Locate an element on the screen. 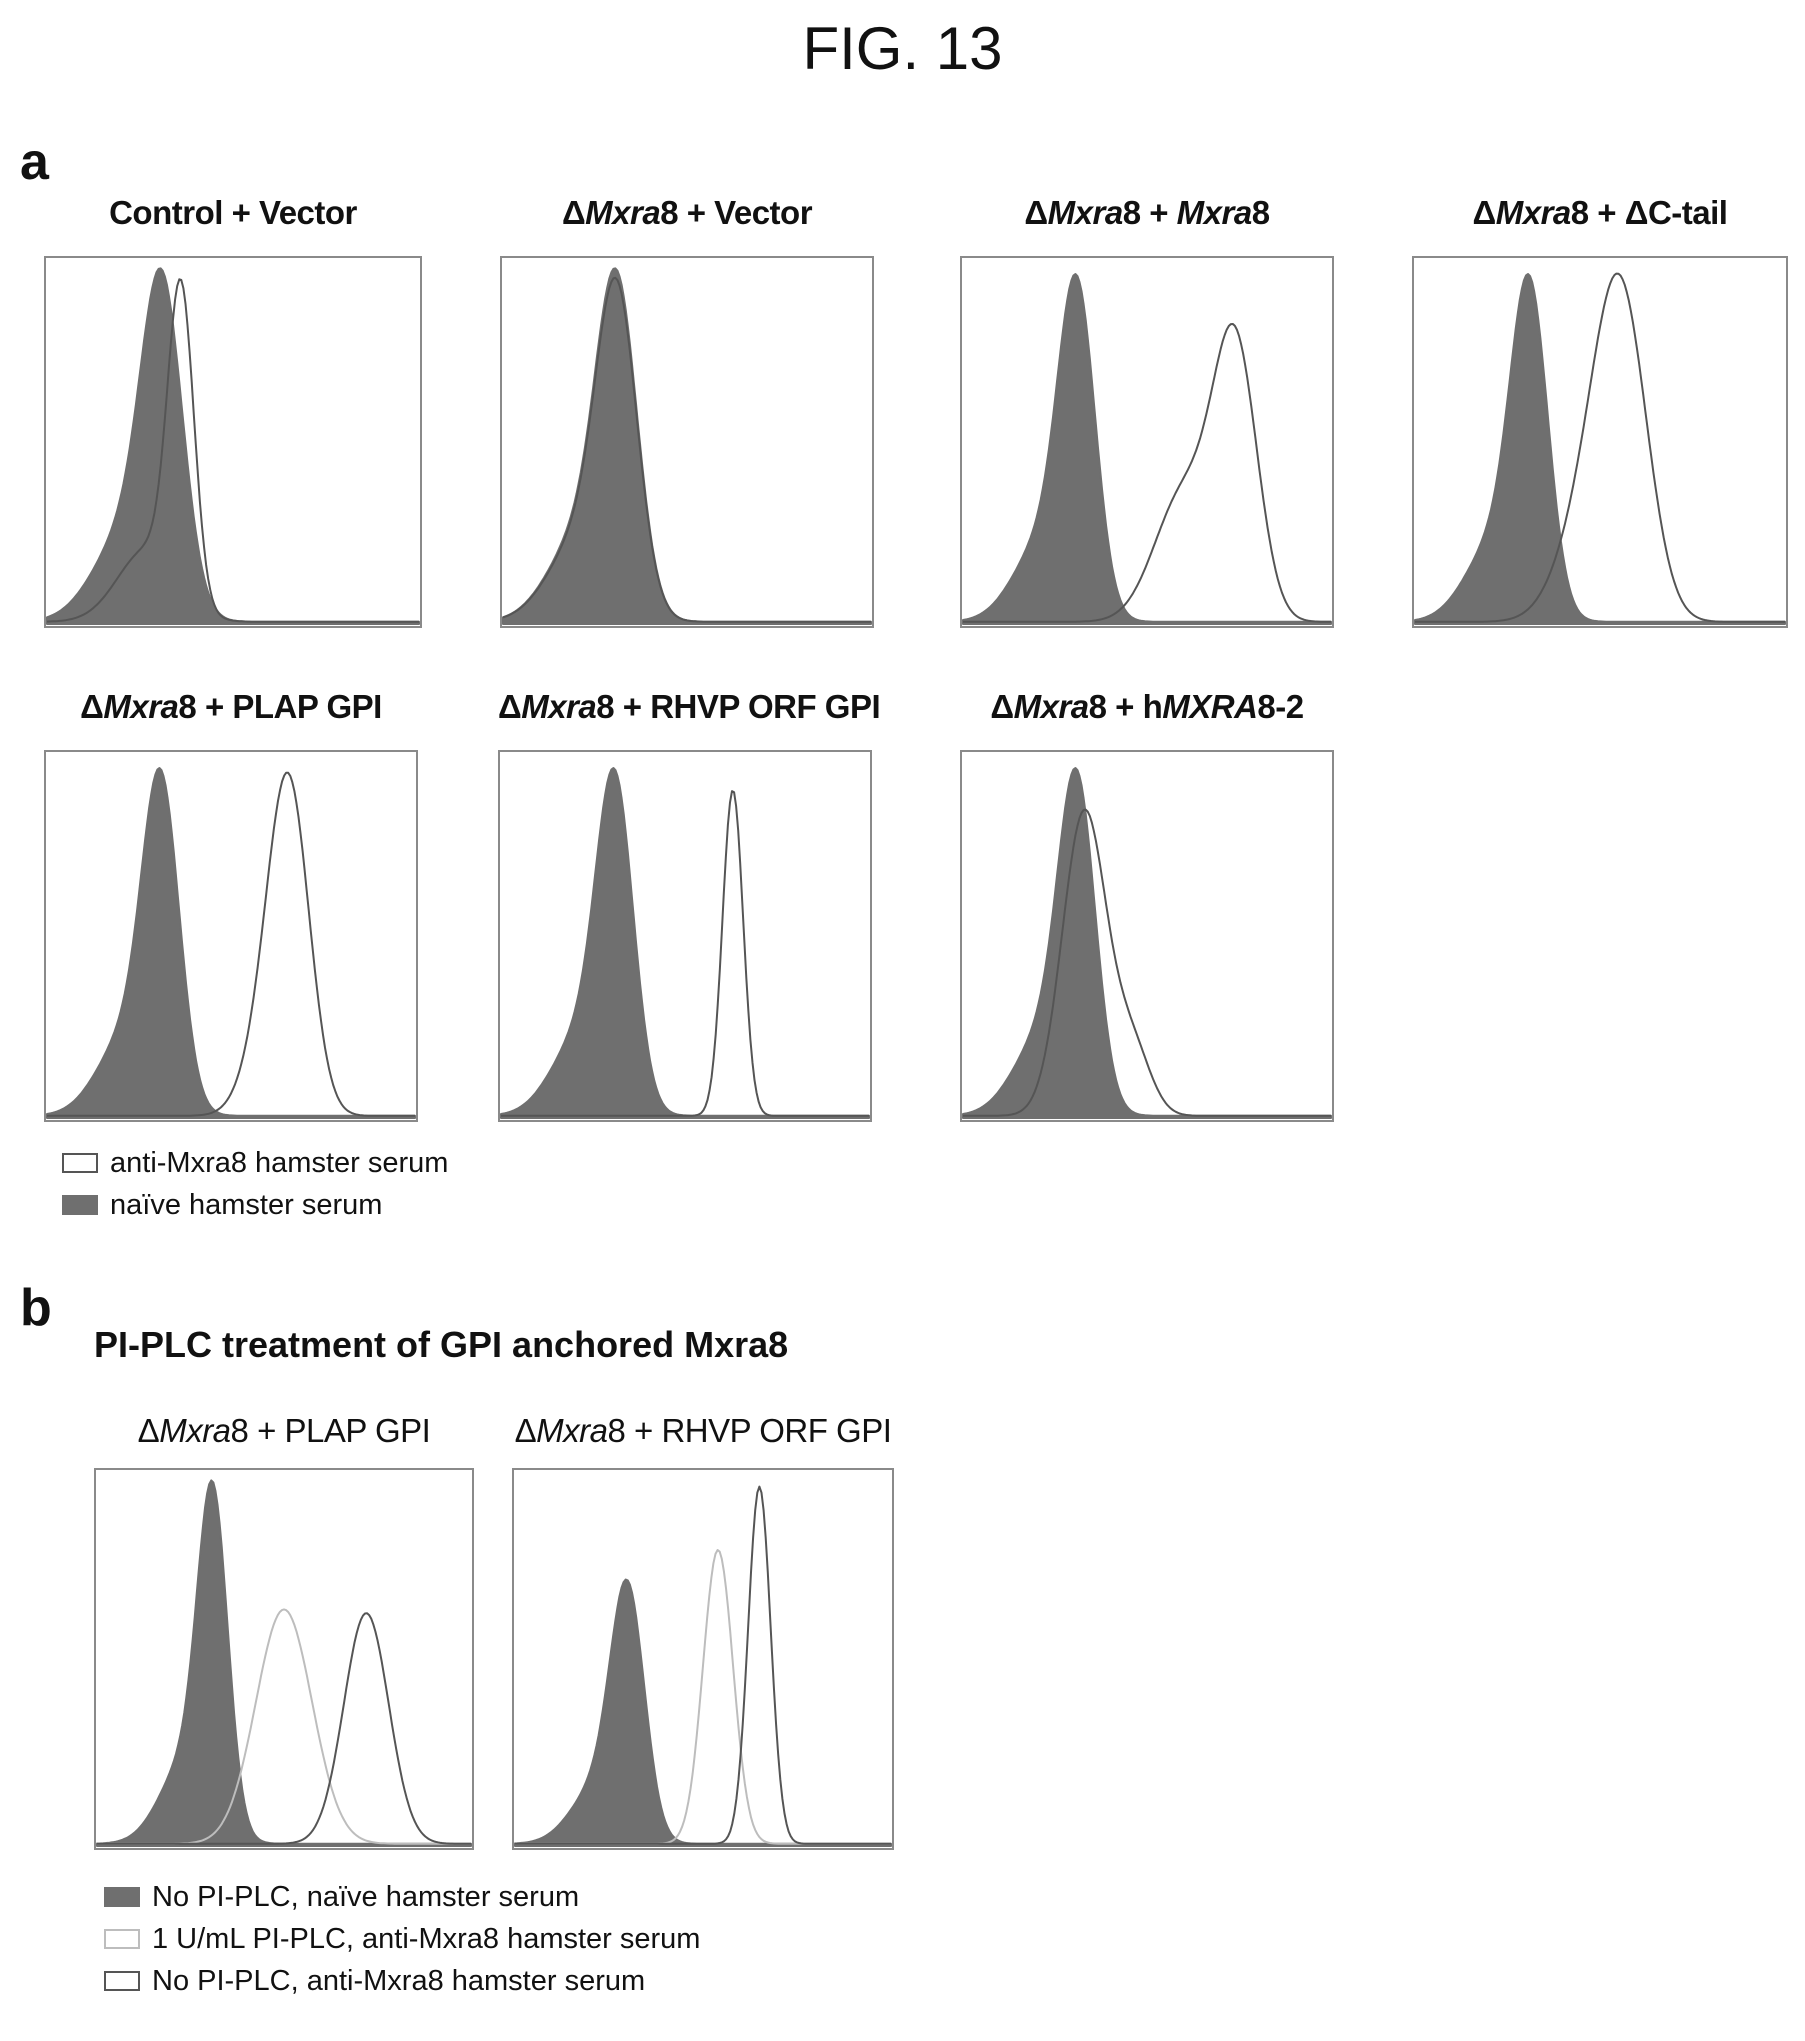  histogram-title: ΔMxra8 + Vector is located at coordinates (687, 213).